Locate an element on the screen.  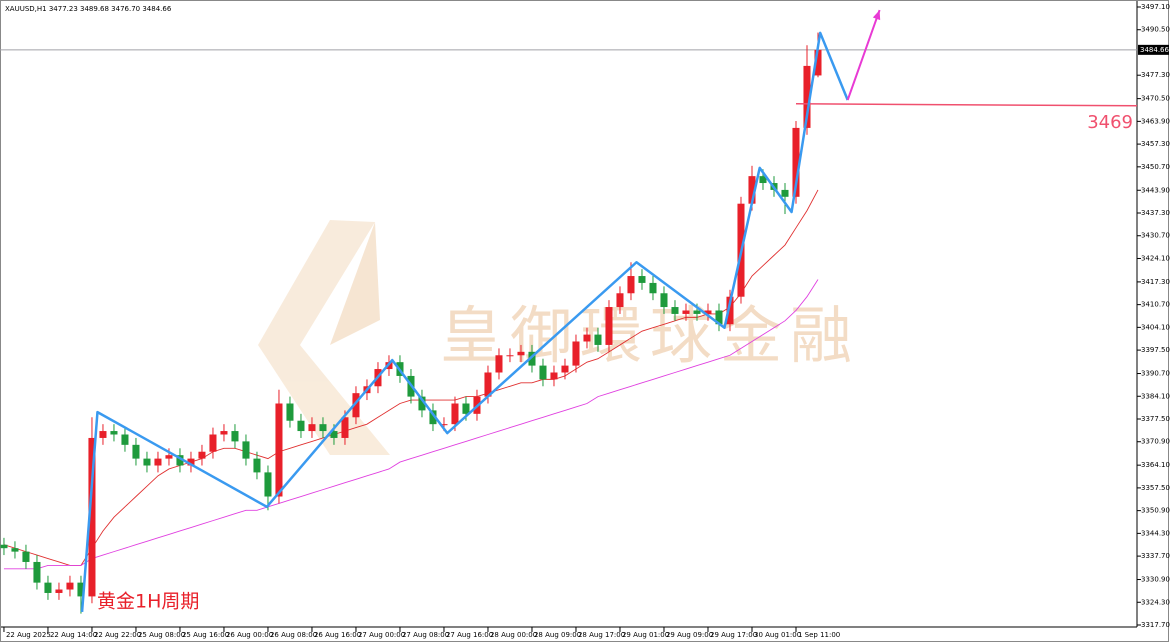
x-tick-label: 30 Aug 01:00 is located at coordinates (777, 635).